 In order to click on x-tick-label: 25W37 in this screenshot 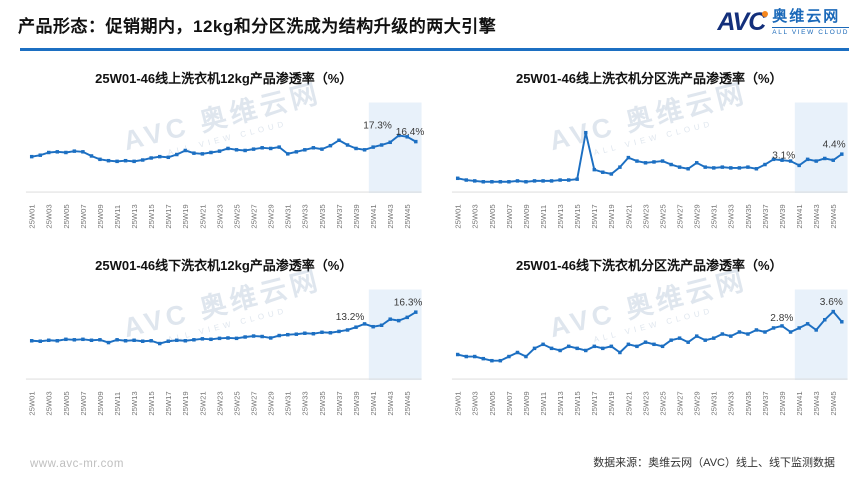, I will do `click(764, 216)`.